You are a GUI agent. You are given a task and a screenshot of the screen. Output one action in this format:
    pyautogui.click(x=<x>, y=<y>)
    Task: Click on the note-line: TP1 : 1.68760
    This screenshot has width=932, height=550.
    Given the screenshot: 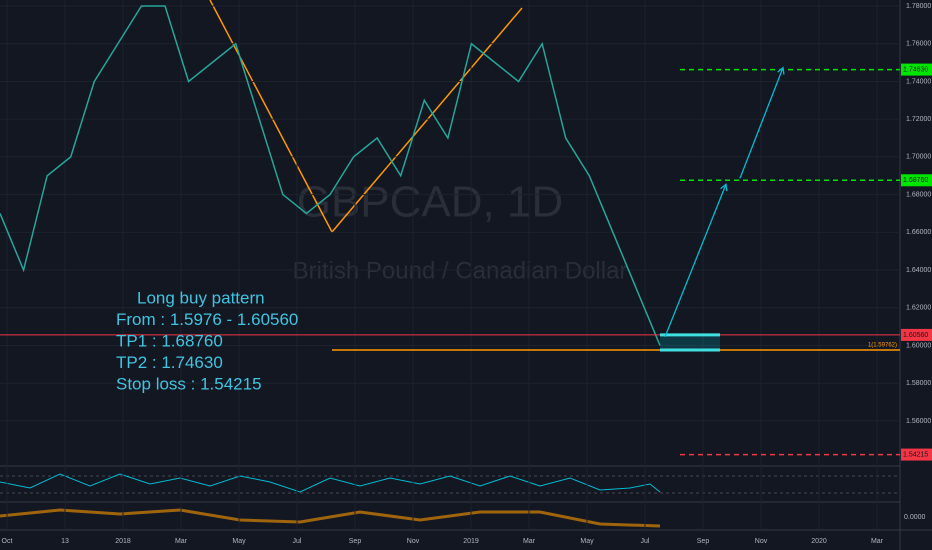 What is the action you would take?
    pyautogui.click(x=169, y=340)
    